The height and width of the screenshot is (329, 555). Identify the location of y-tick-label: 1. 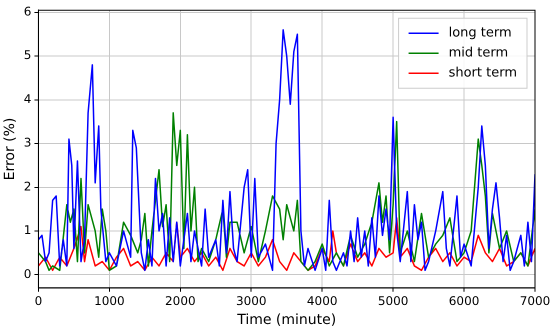
(28, 230).